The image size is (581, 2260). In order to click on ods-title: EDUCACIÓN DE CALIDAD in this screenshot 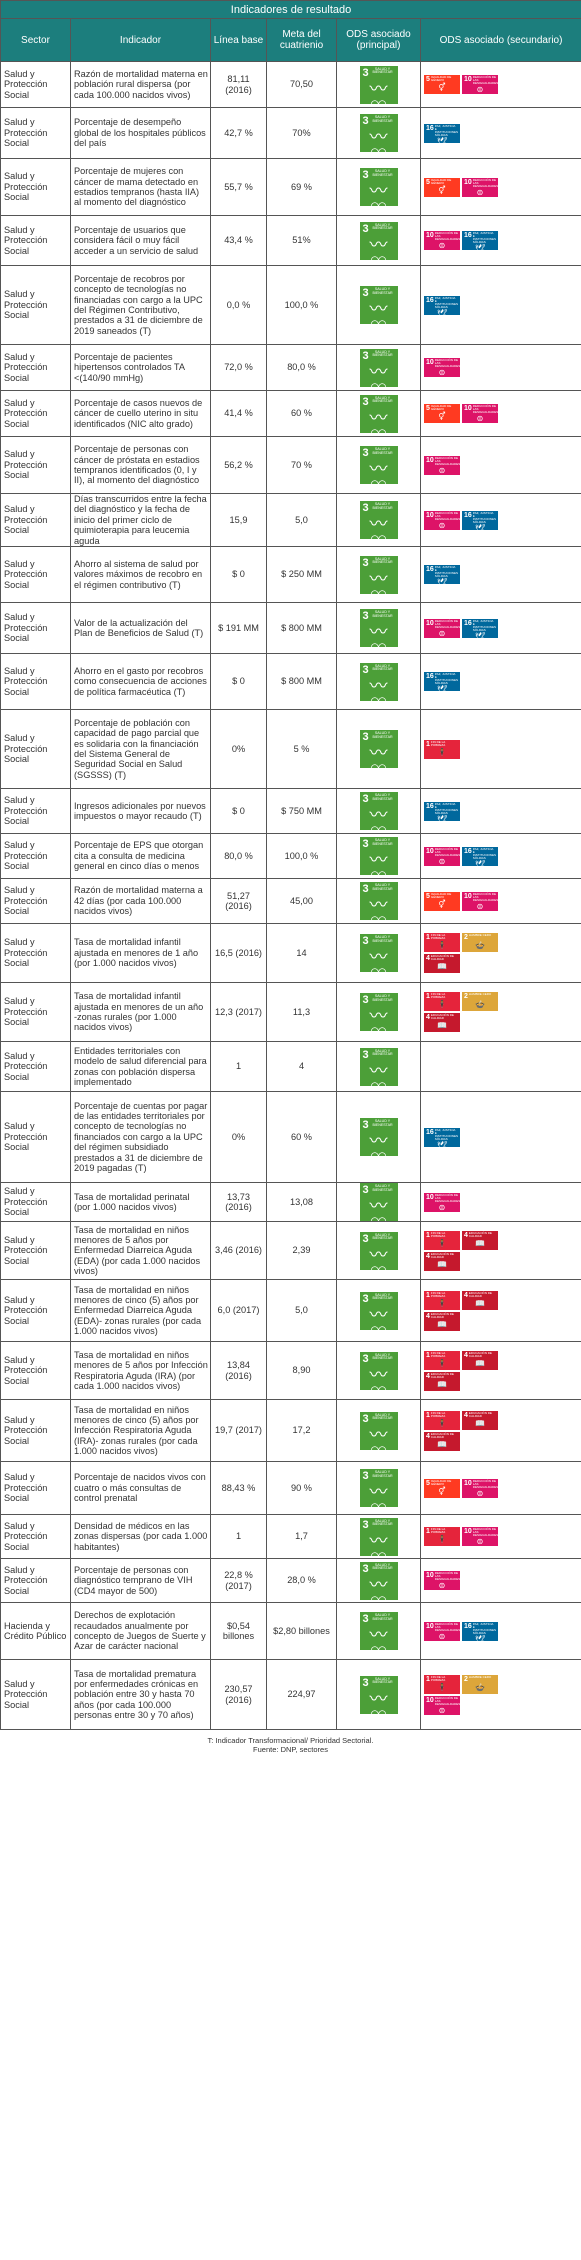, I will do `click(480, 1294)`.